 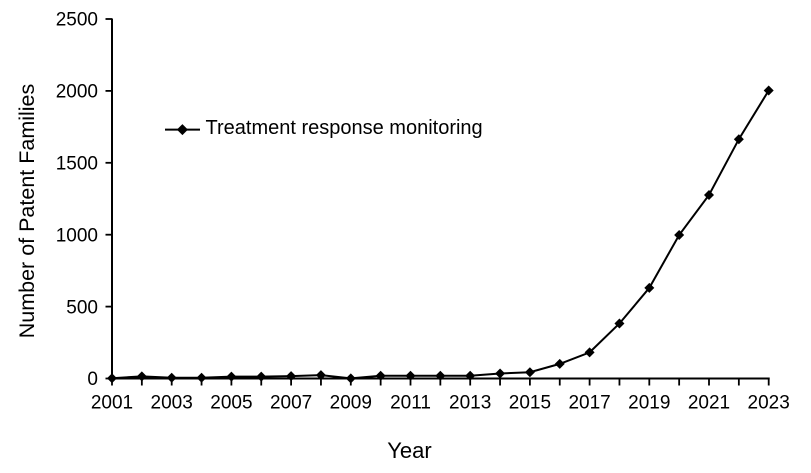 What do you see at coordinates (77, 164) in the screenshot?
I see `svg-text: 1500` at bounding box center [77, 164].